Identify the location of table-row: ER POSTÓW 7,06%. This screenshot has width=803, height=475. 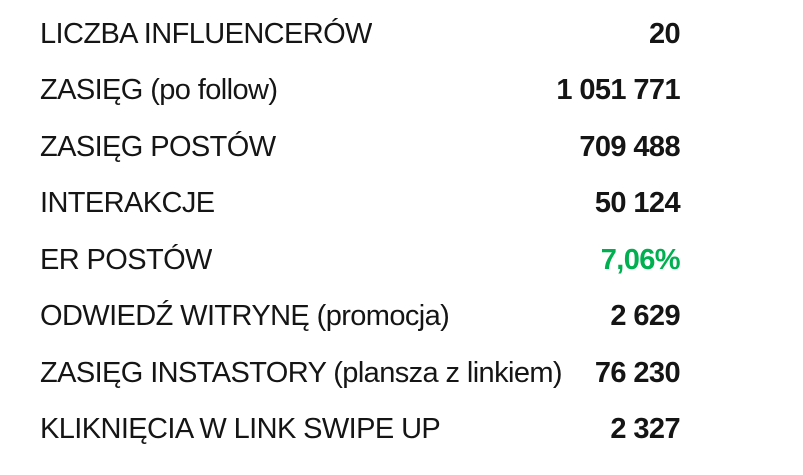
(360, 260).